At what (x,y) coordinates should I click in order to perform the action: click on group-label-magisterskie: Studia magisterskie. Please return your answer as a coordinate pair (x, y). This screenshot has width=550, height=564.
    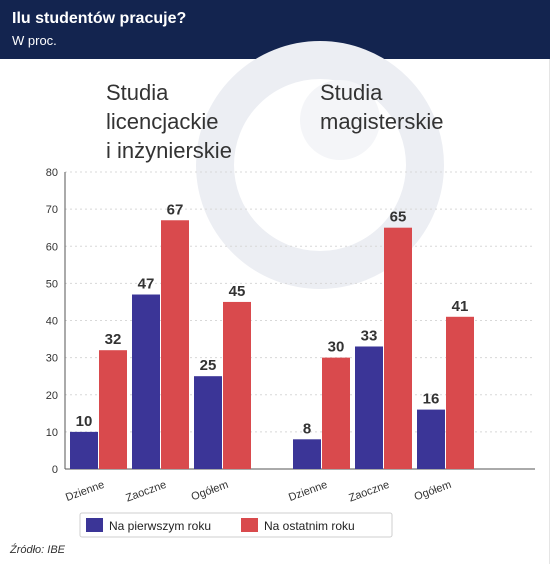
    Looking at the image, I should click on (382, 107).